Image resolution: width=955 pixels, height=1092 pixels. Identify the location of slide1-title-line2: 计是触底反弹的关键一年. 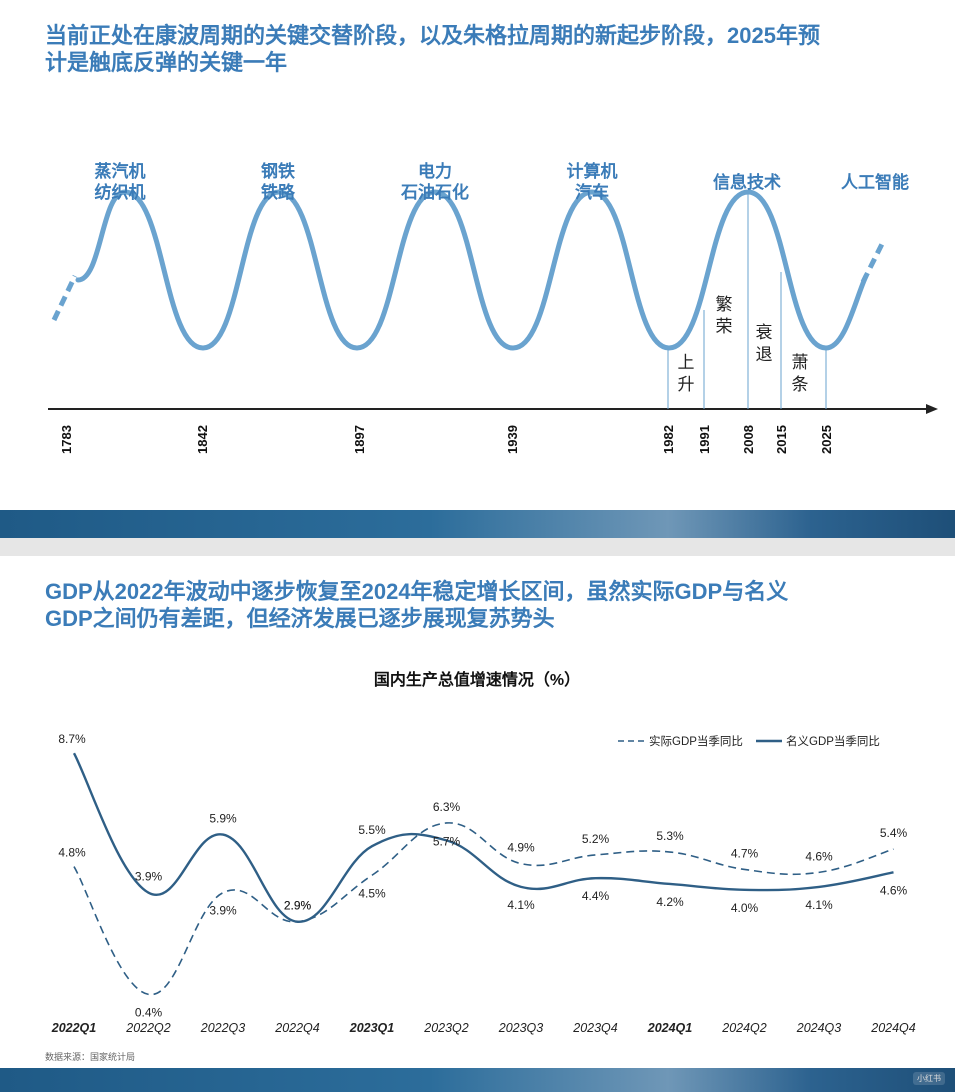
(166, 62).